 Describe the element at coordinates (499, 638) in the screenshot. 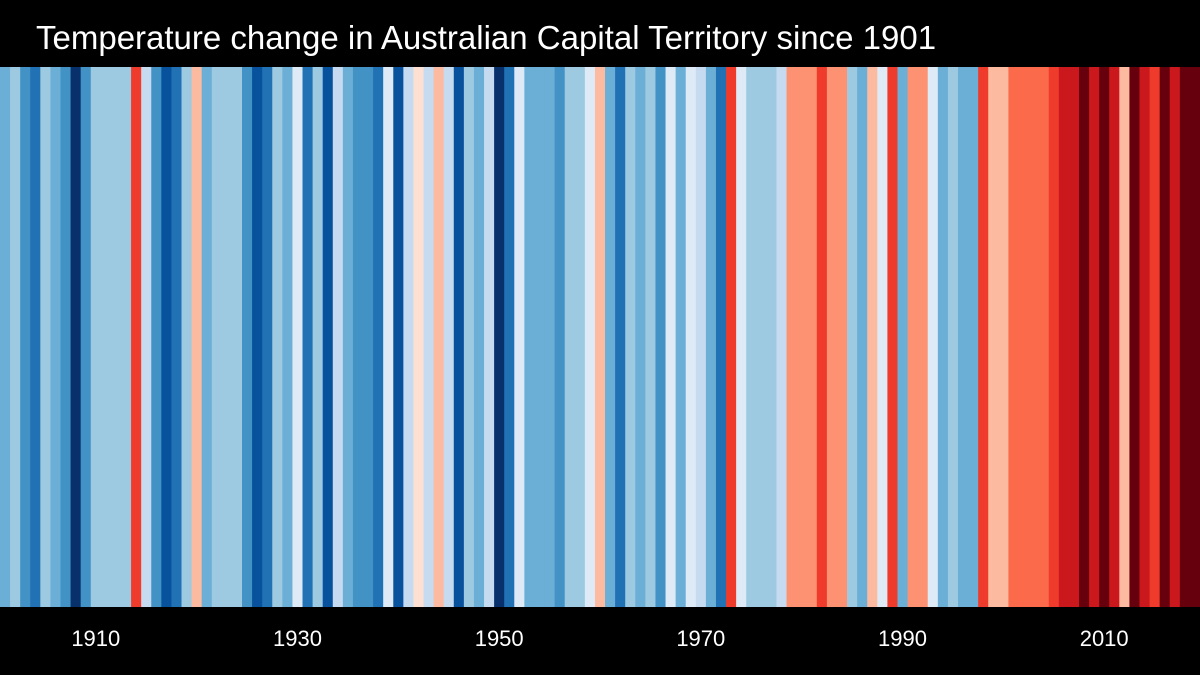

I see `x-tick-label: 1950` at that location.